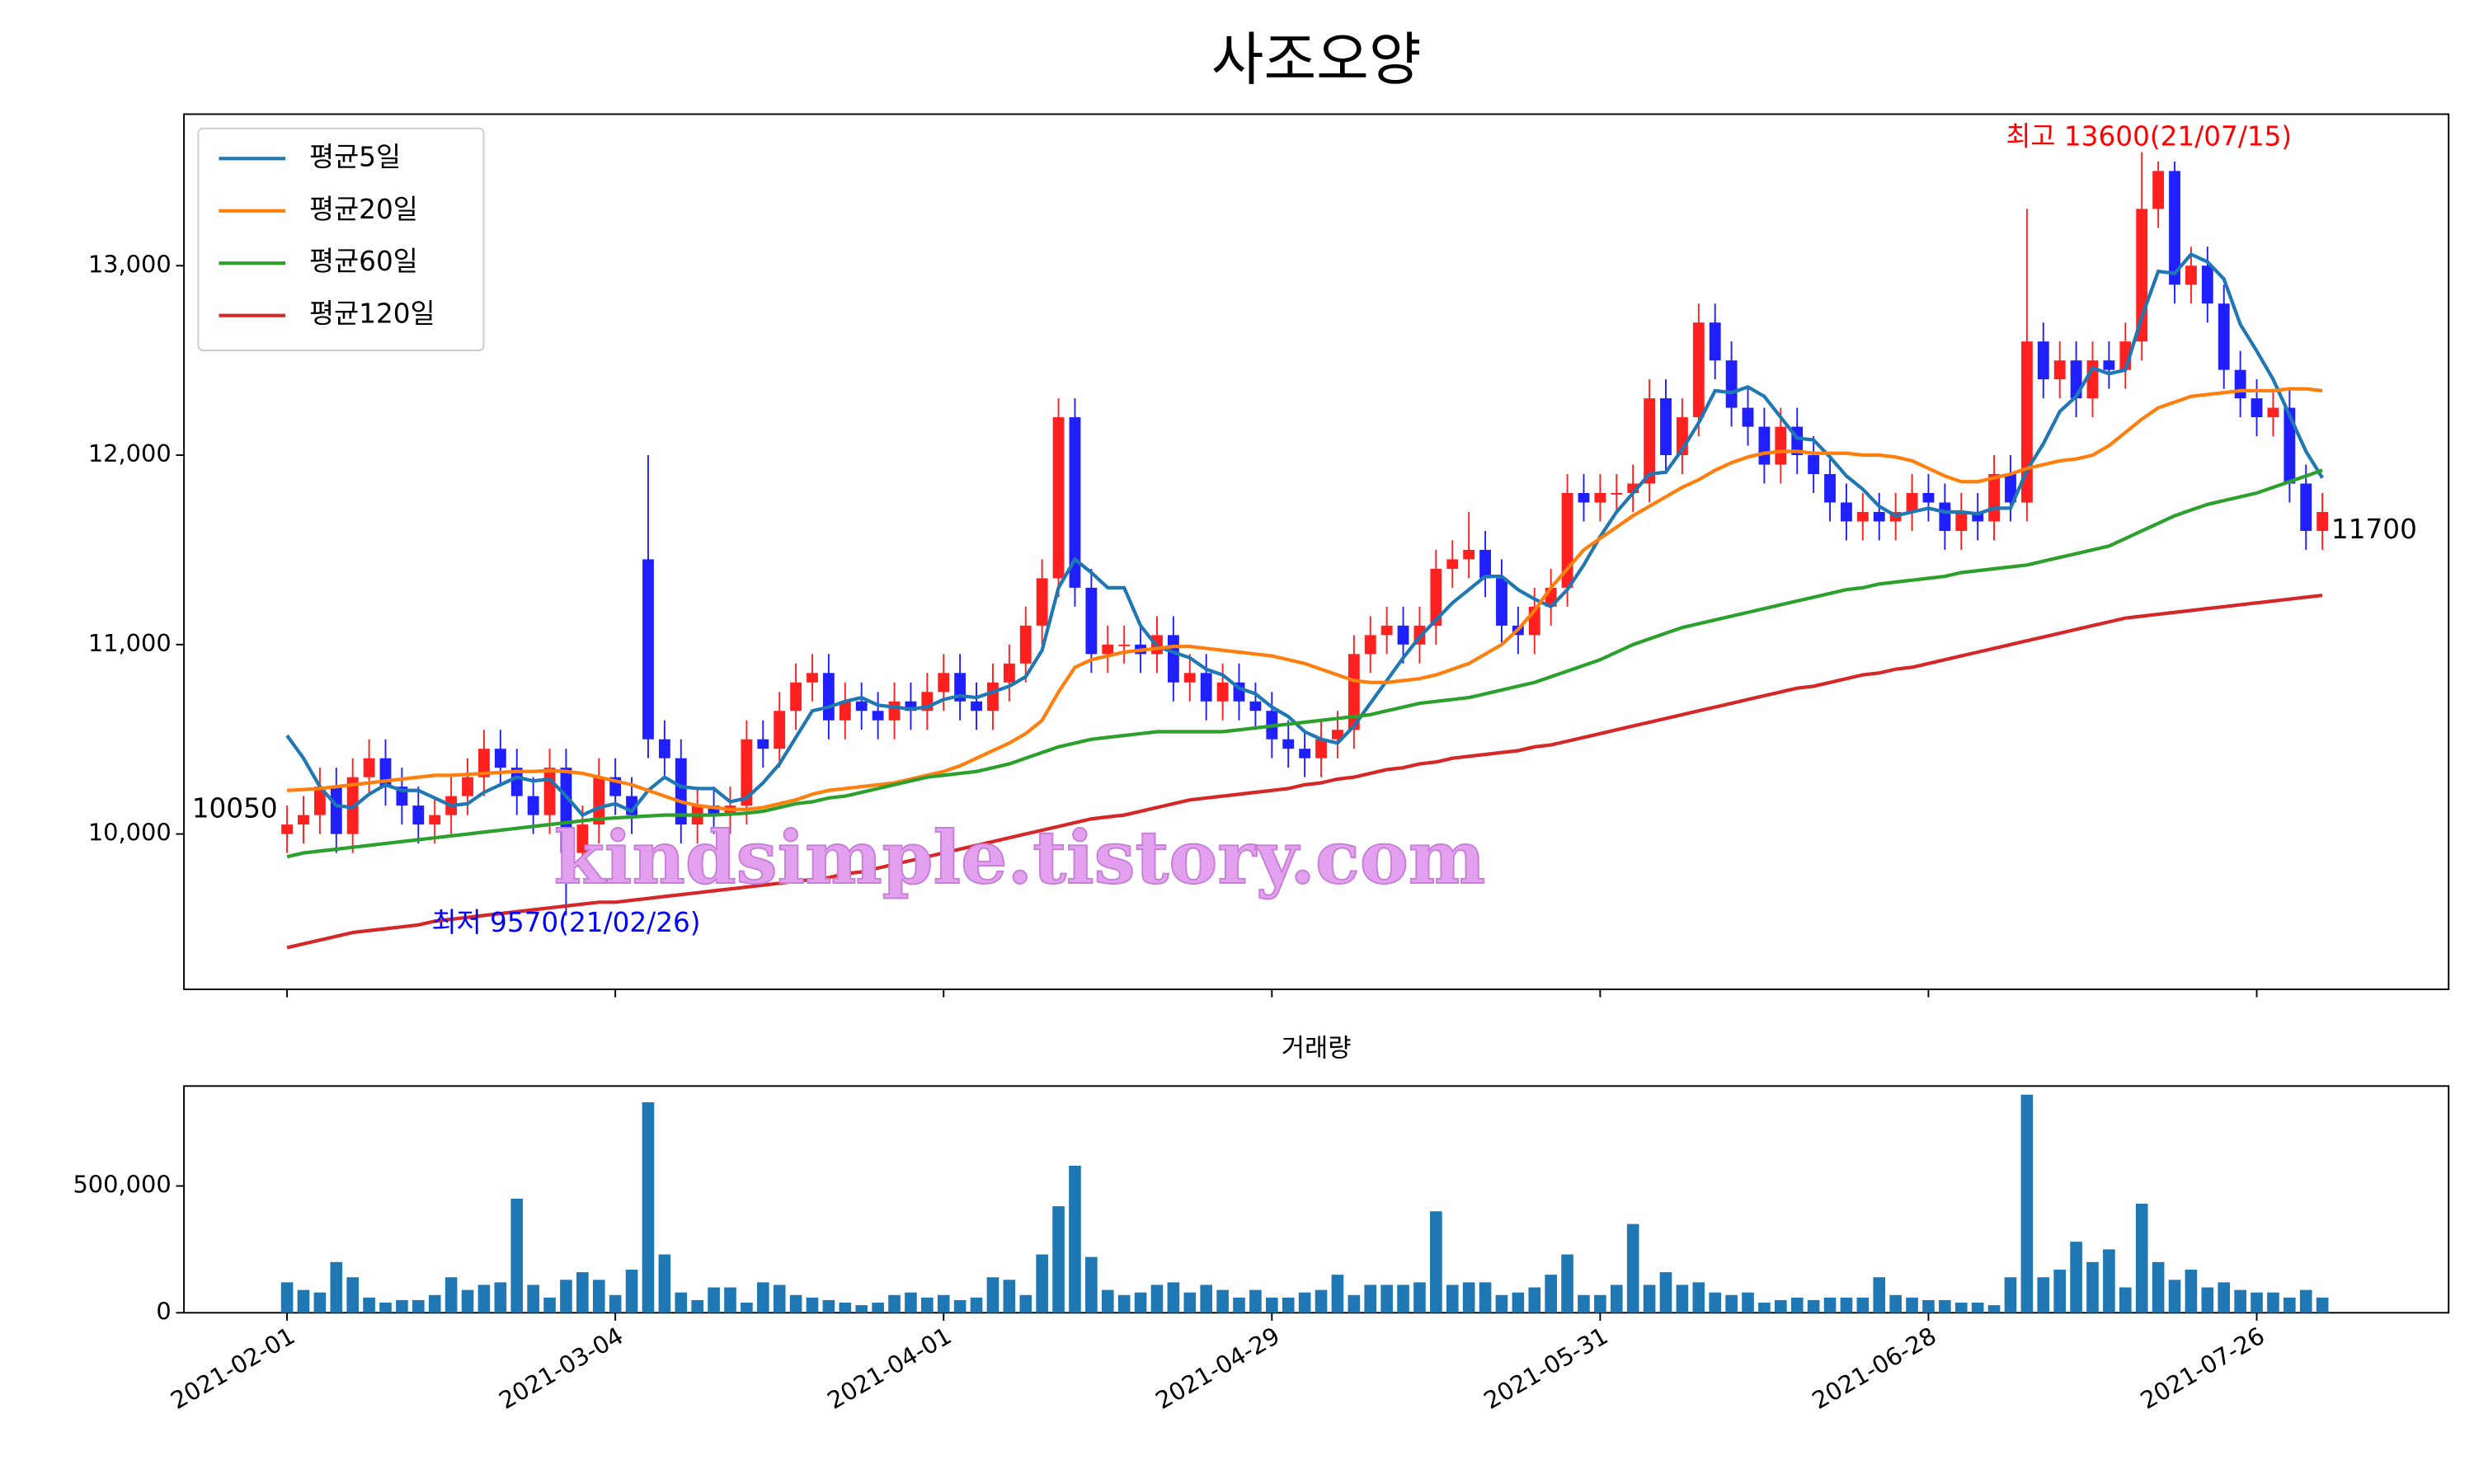  I want to click on y-tick-label: 500,000, so click(122, 1185).